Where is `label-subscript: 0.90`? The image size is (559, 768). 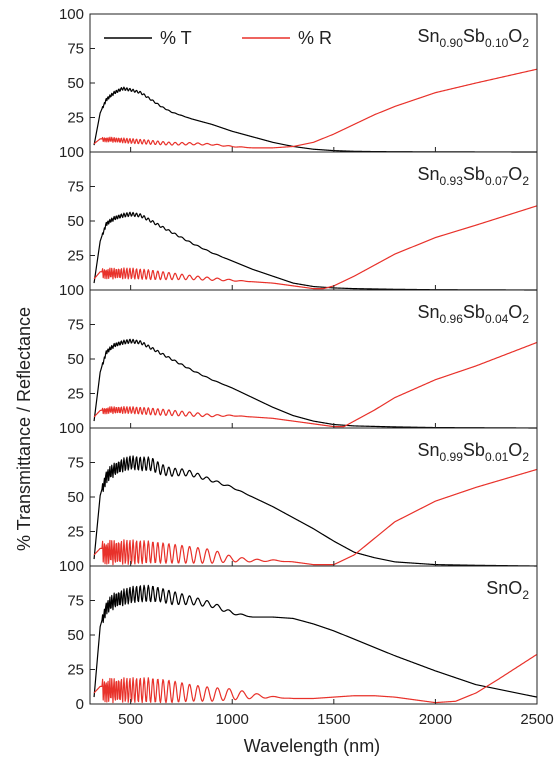 label-subscript: 0.90 is located at coordinates (452, 43).